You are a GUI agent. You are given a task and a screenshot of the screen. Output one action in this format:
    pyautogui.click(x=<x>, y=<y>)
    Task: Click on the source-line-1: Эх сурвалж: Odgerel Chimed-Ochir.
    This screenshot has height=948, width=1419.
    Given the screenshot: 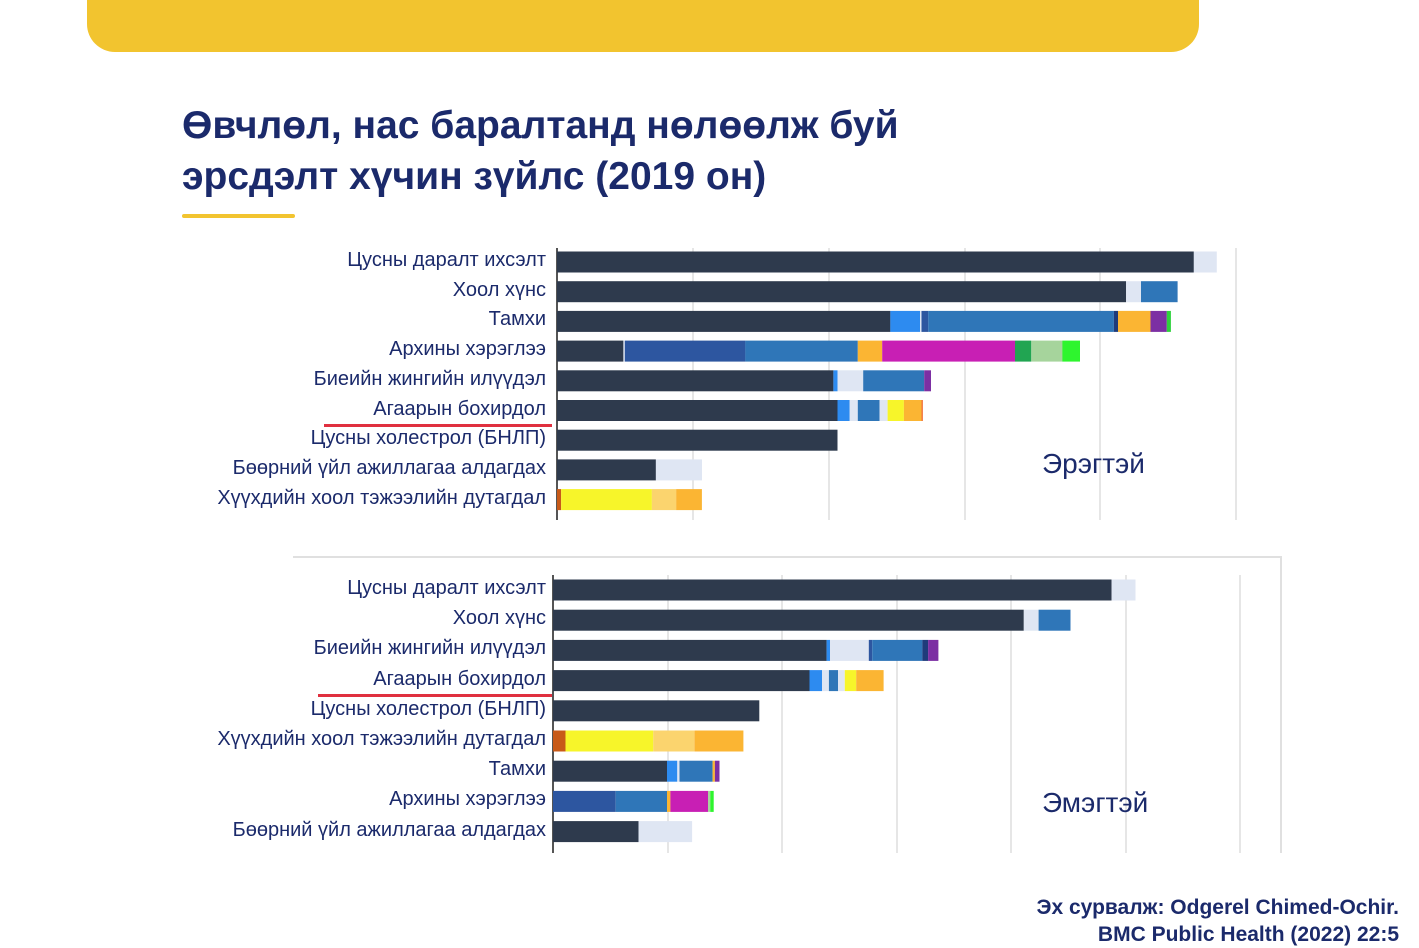 What is the action you would take?
    pyautogui.click(x=1217, y=907)
    